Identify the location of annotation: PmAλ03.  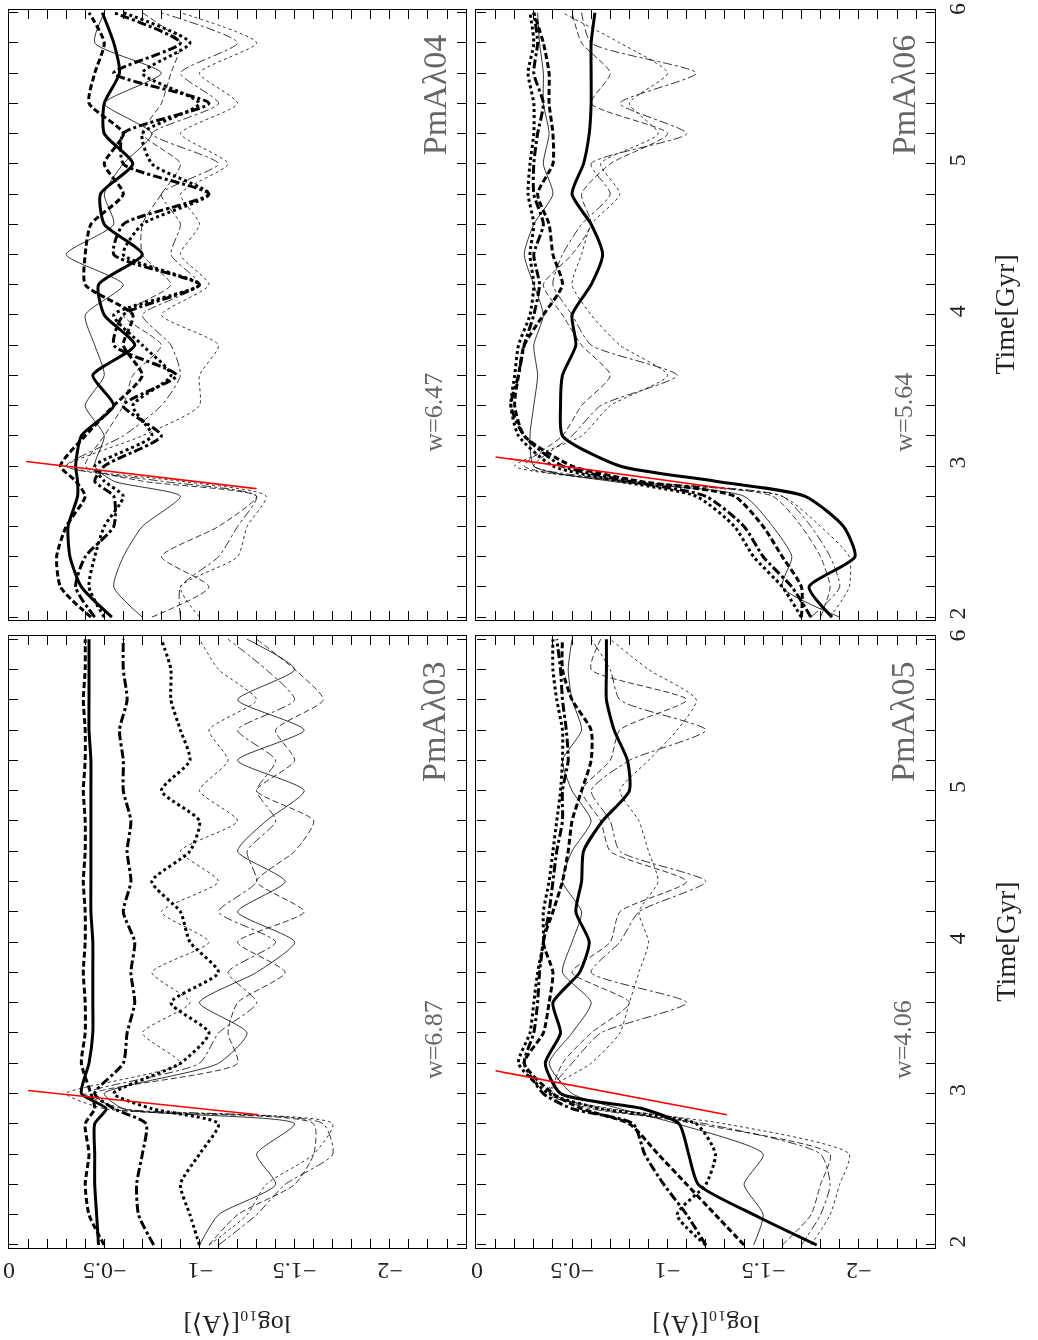
(434, 721).